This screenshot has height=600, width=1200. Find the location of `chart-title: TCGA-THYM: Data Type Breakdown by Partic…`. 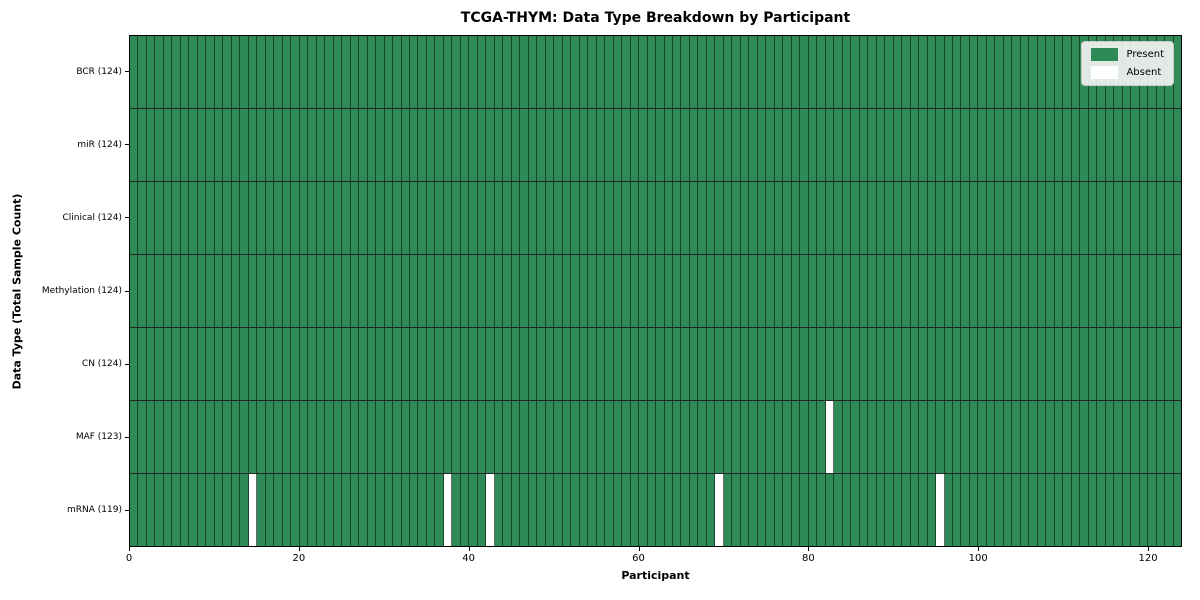

chart-title: TCGA-THYM: Data Type Breakdown by Partic… is located at coordinates (655, 18).